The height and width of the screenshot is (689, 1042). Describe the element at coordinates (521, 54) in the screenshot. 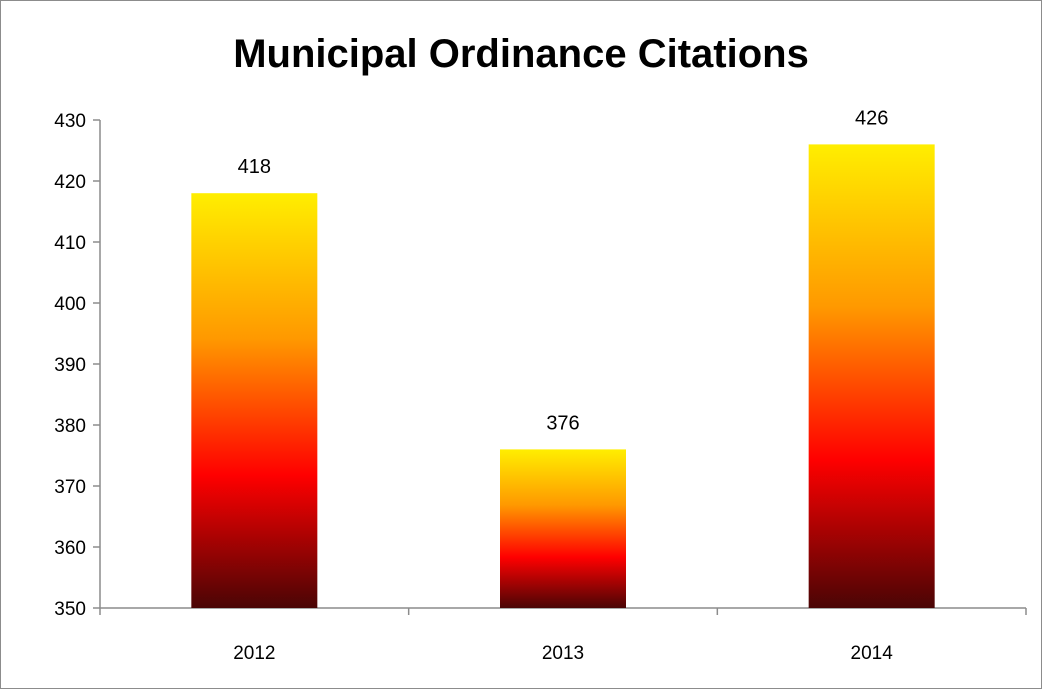

I see `chart-title: Municipal Ordinance Citations` at that location.